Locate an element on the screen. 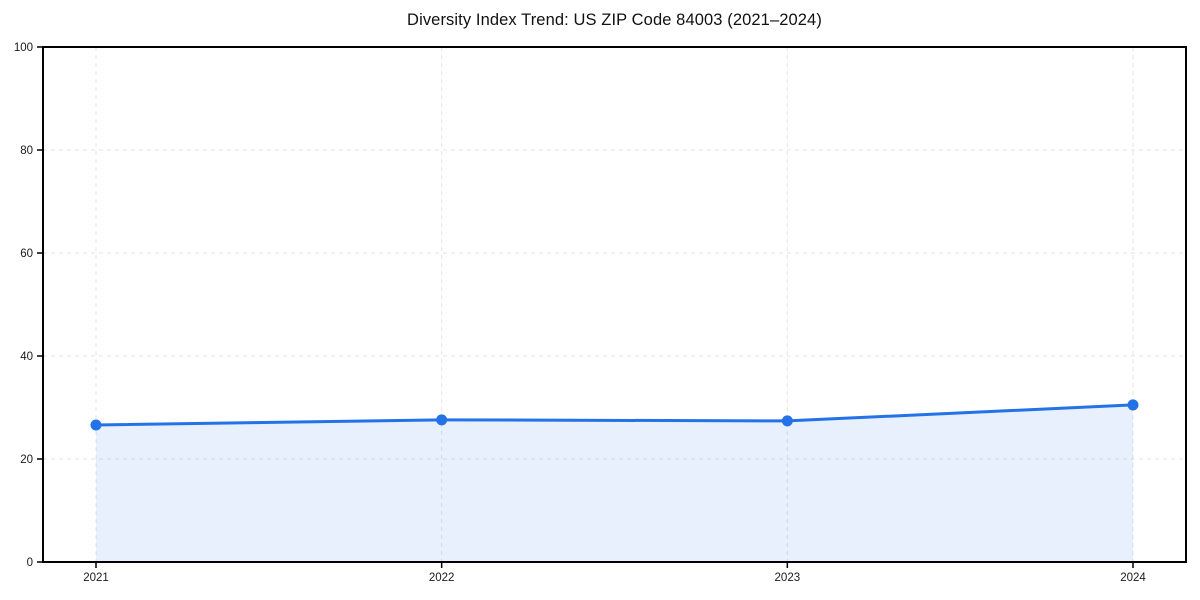  y-tick-label: 40 is located at coordinates (26, 357).